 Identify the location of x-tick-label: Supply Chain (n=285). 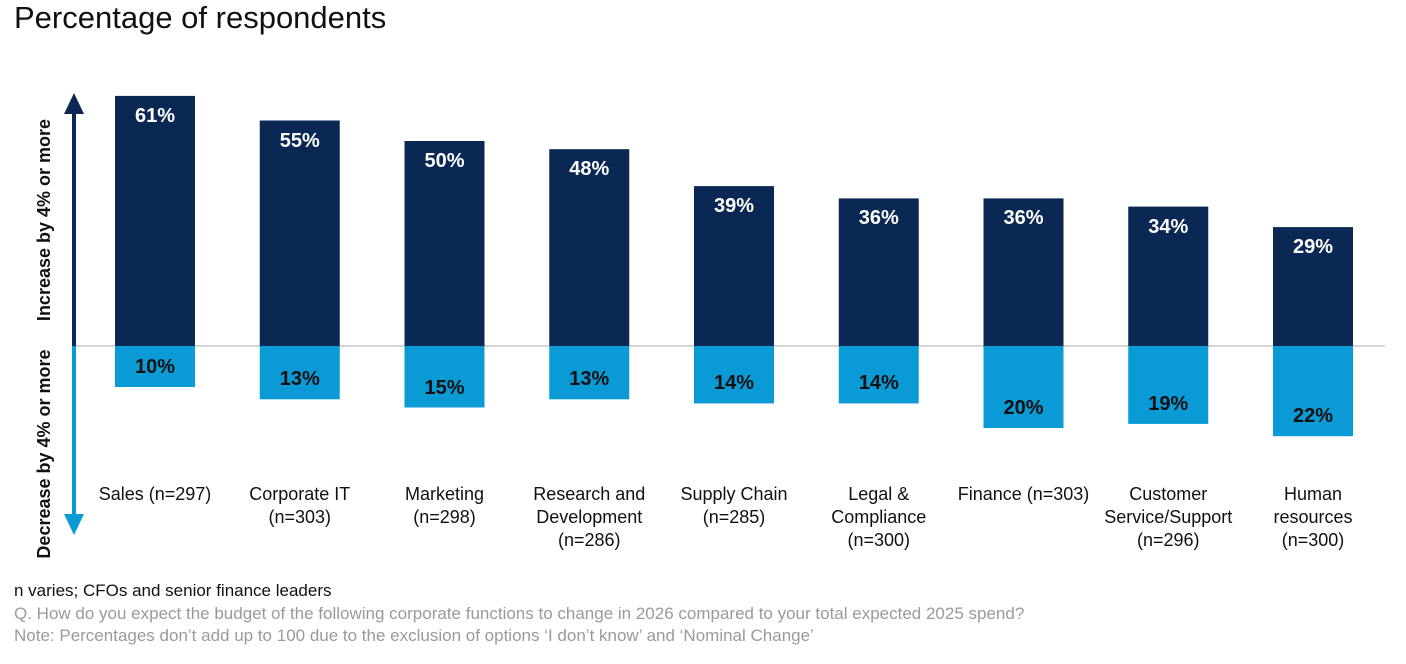
(734, 505).